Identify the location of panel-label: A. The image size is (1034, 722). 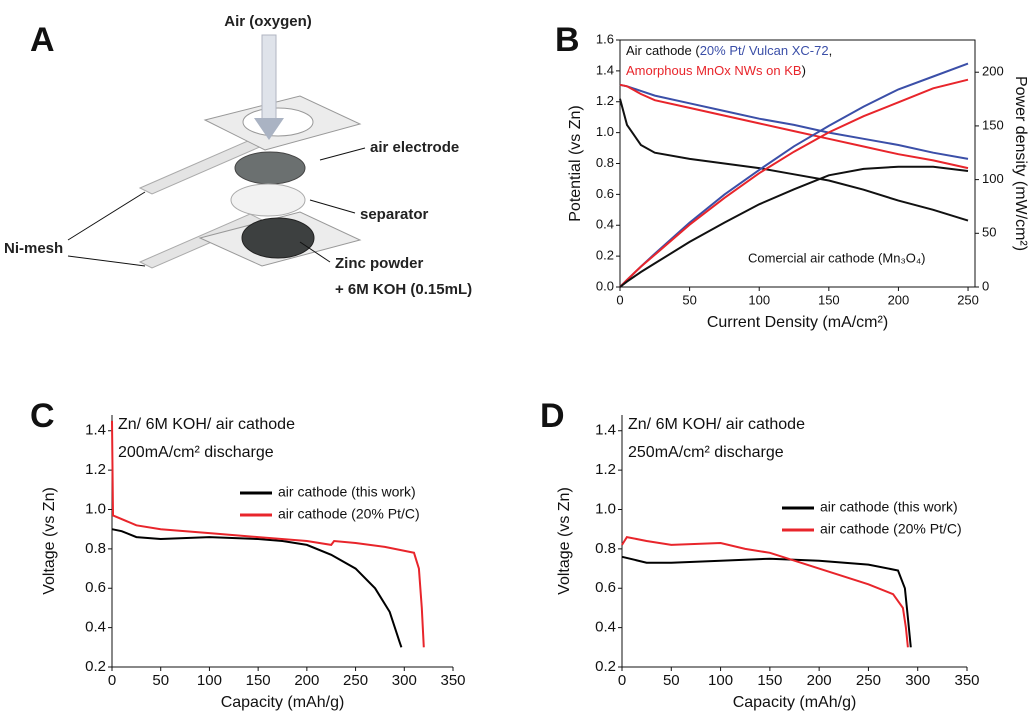
(42, 40).